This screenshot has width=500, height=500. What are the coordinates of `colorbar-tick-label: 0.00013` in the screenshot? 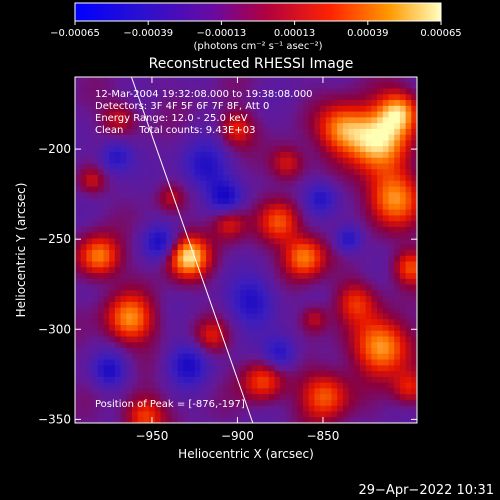 It's located at (294, 33).